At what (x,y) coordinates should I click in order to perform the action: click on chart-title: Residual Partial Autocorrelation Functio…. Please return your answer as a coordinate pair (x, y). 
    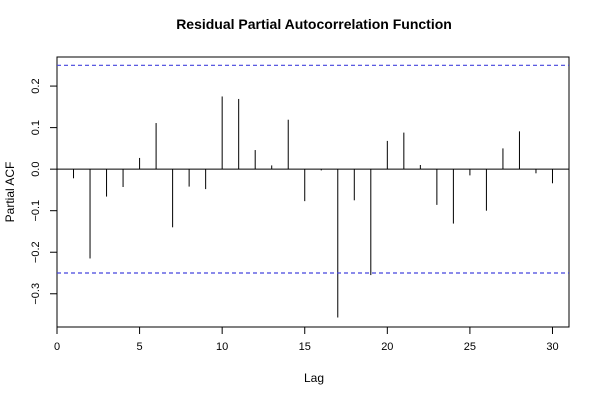
    Looking at the image, I should click on (314, 24).